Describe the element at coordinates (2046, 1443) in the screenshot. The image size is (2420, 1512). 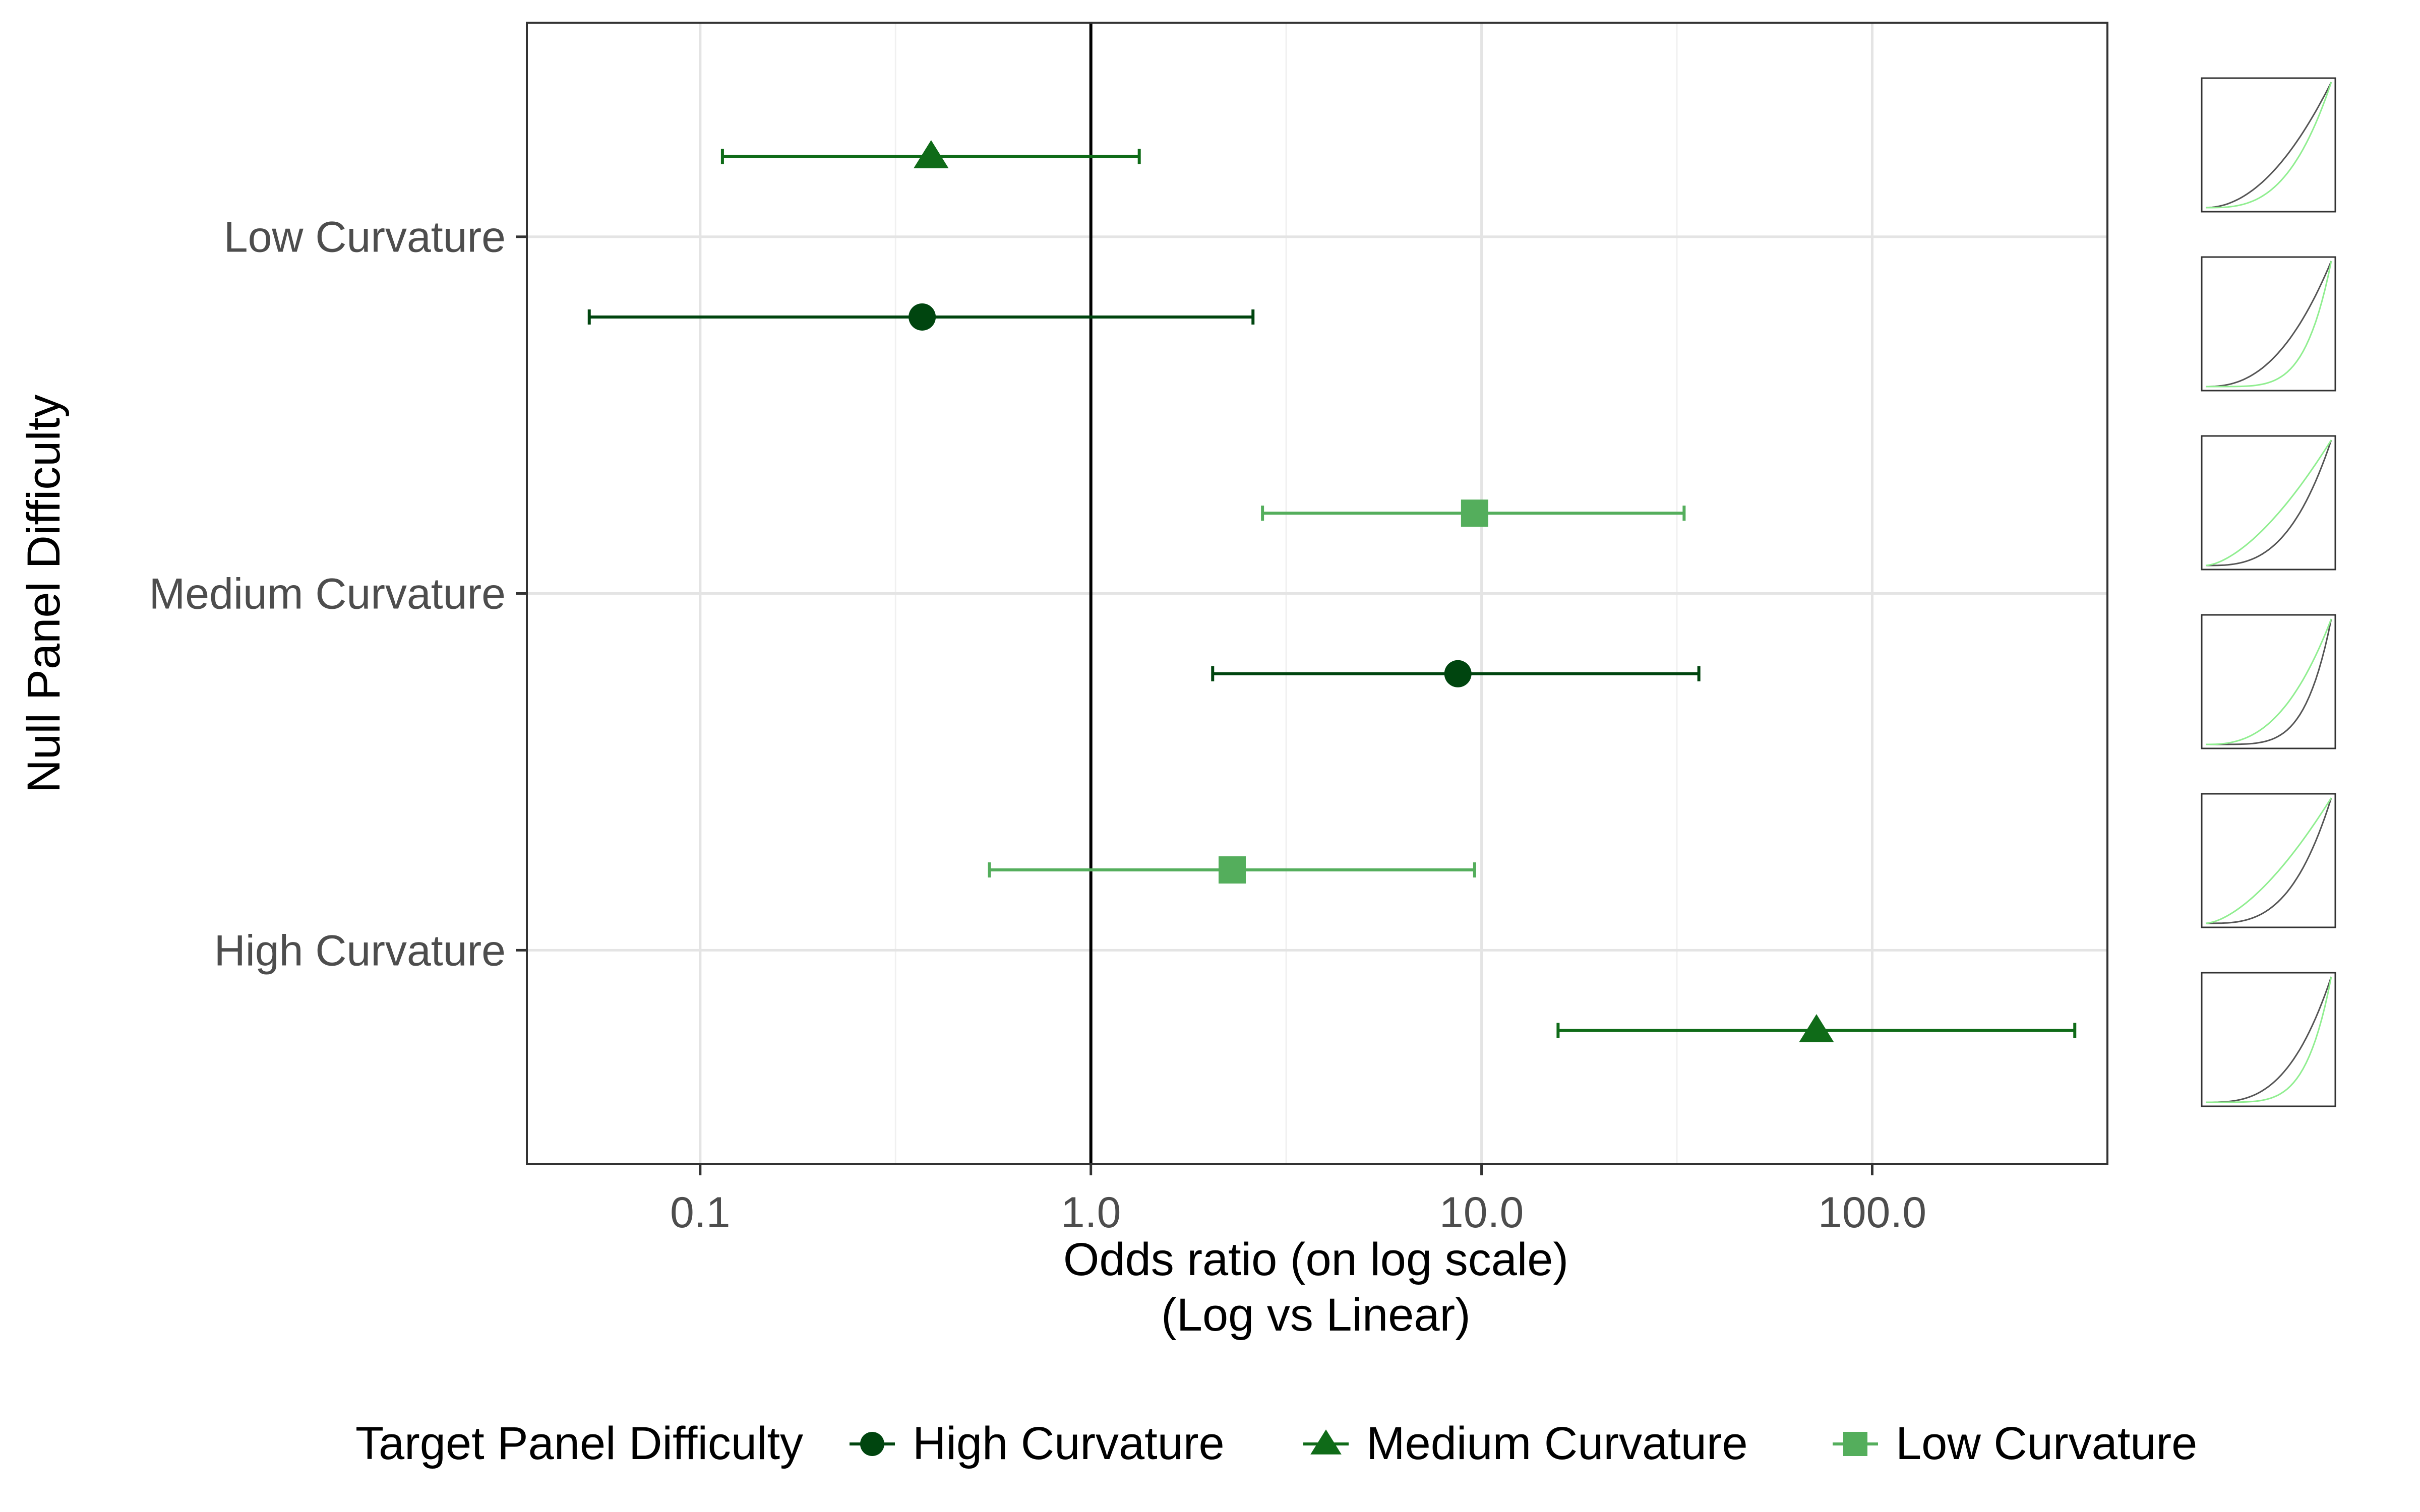
I see `legend-entry-label: Low Curvature` at that location.